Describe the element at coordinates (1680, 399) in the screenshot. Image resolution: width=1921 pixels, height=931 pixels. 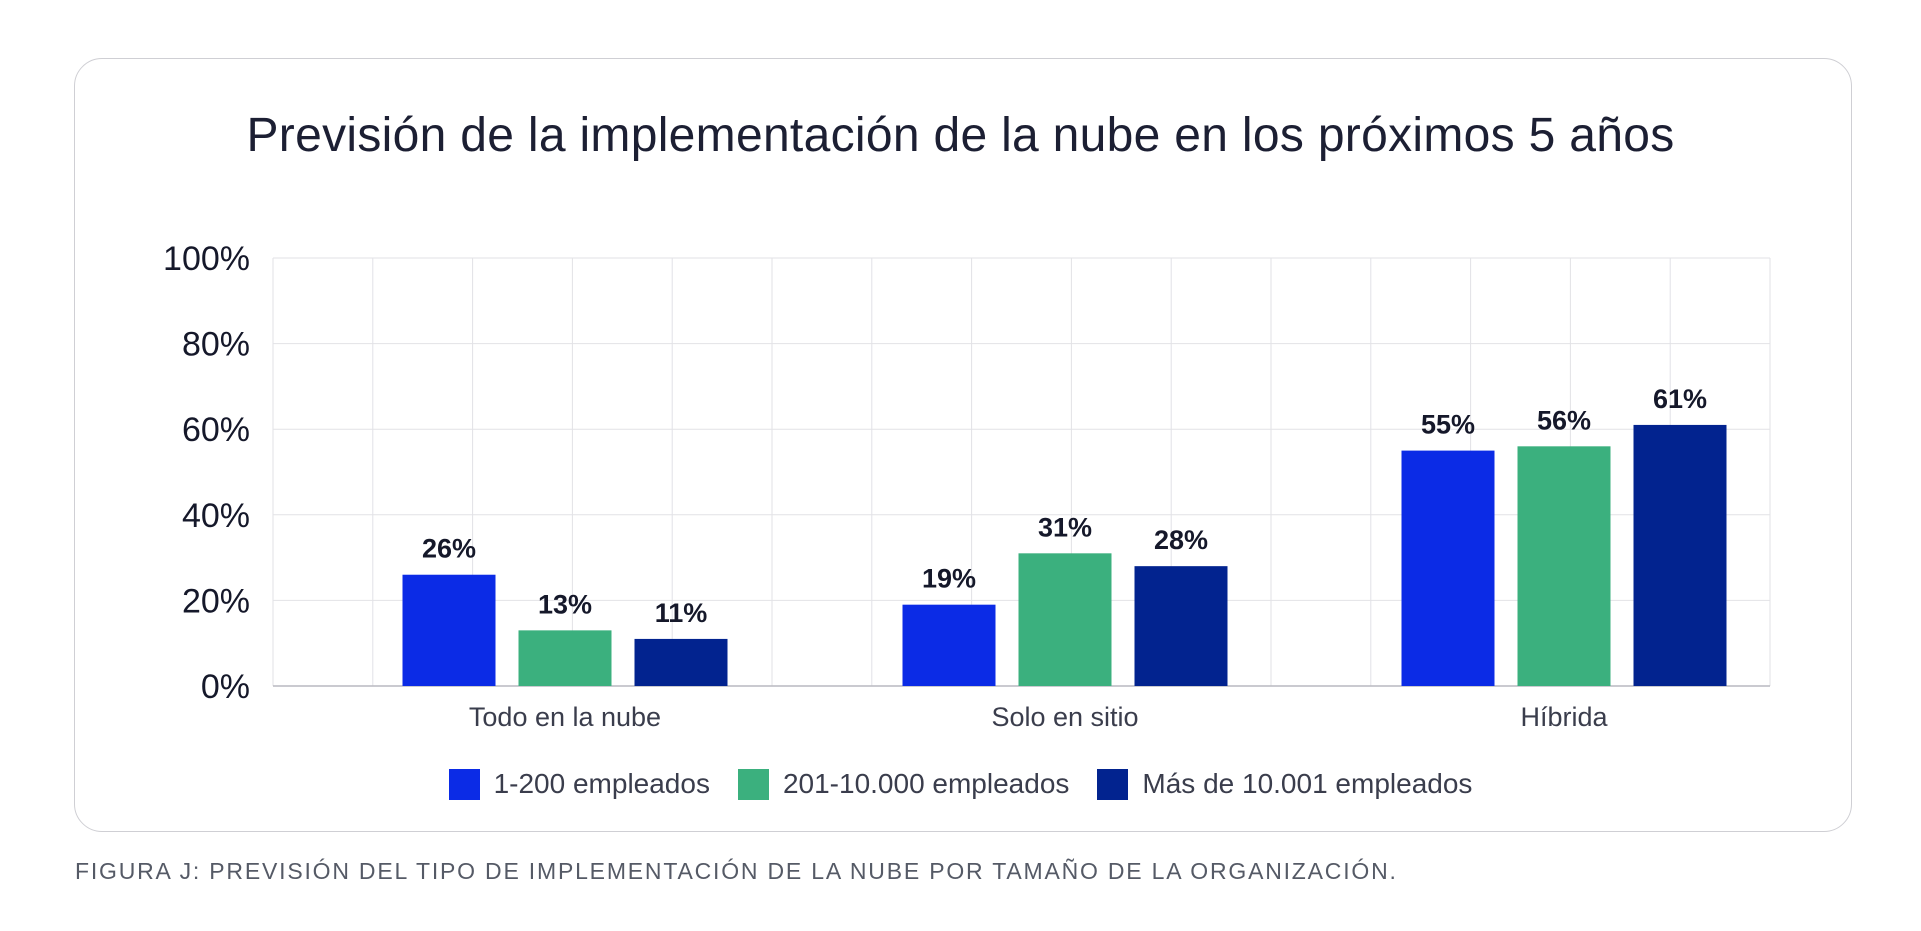
I see `data-label: 61%` at that location.